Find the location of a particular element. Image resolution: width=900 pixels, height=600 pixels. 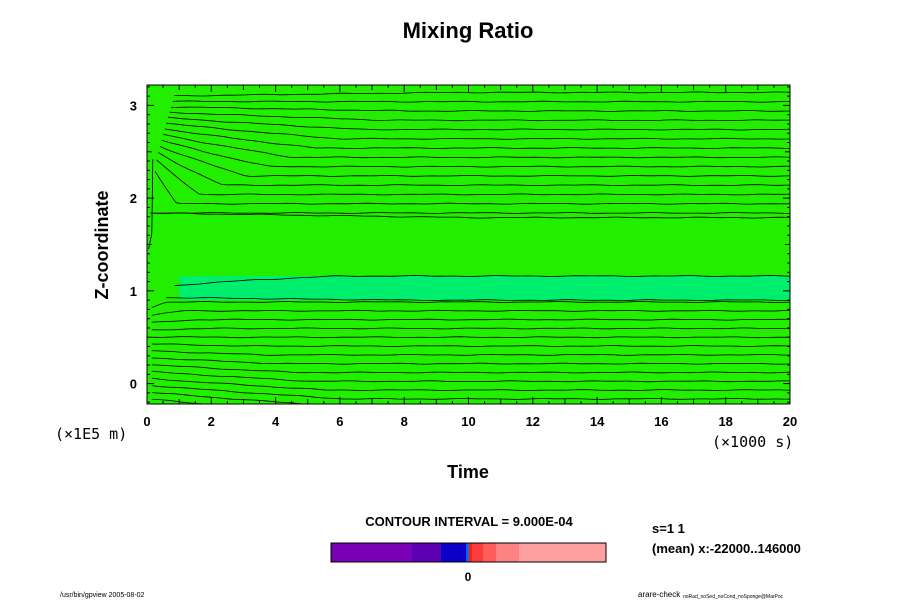

footer-right-main: arare-check is located at coordinates (659, 594).